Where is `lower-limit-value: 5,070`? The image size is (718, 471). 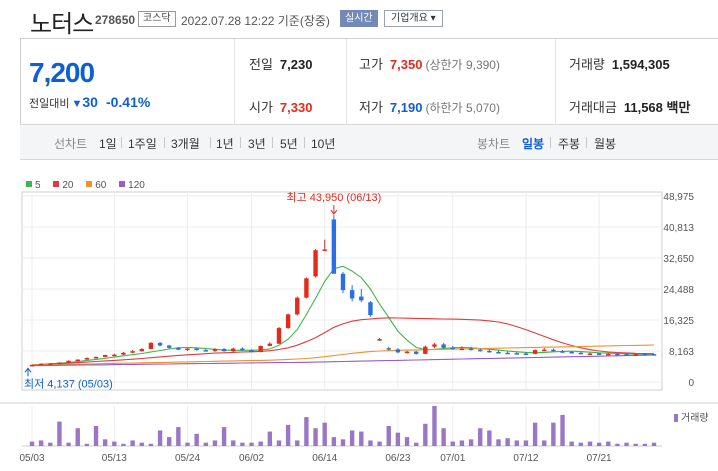
lower-limit-value: 5,070 is located at coordinates (480, 108).